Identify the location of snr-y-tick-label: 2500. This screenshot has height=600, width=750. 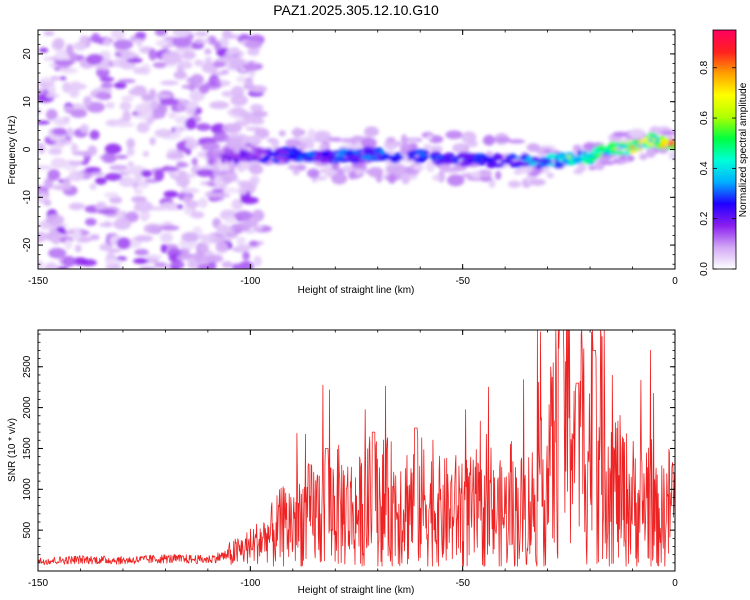
(27, 366).